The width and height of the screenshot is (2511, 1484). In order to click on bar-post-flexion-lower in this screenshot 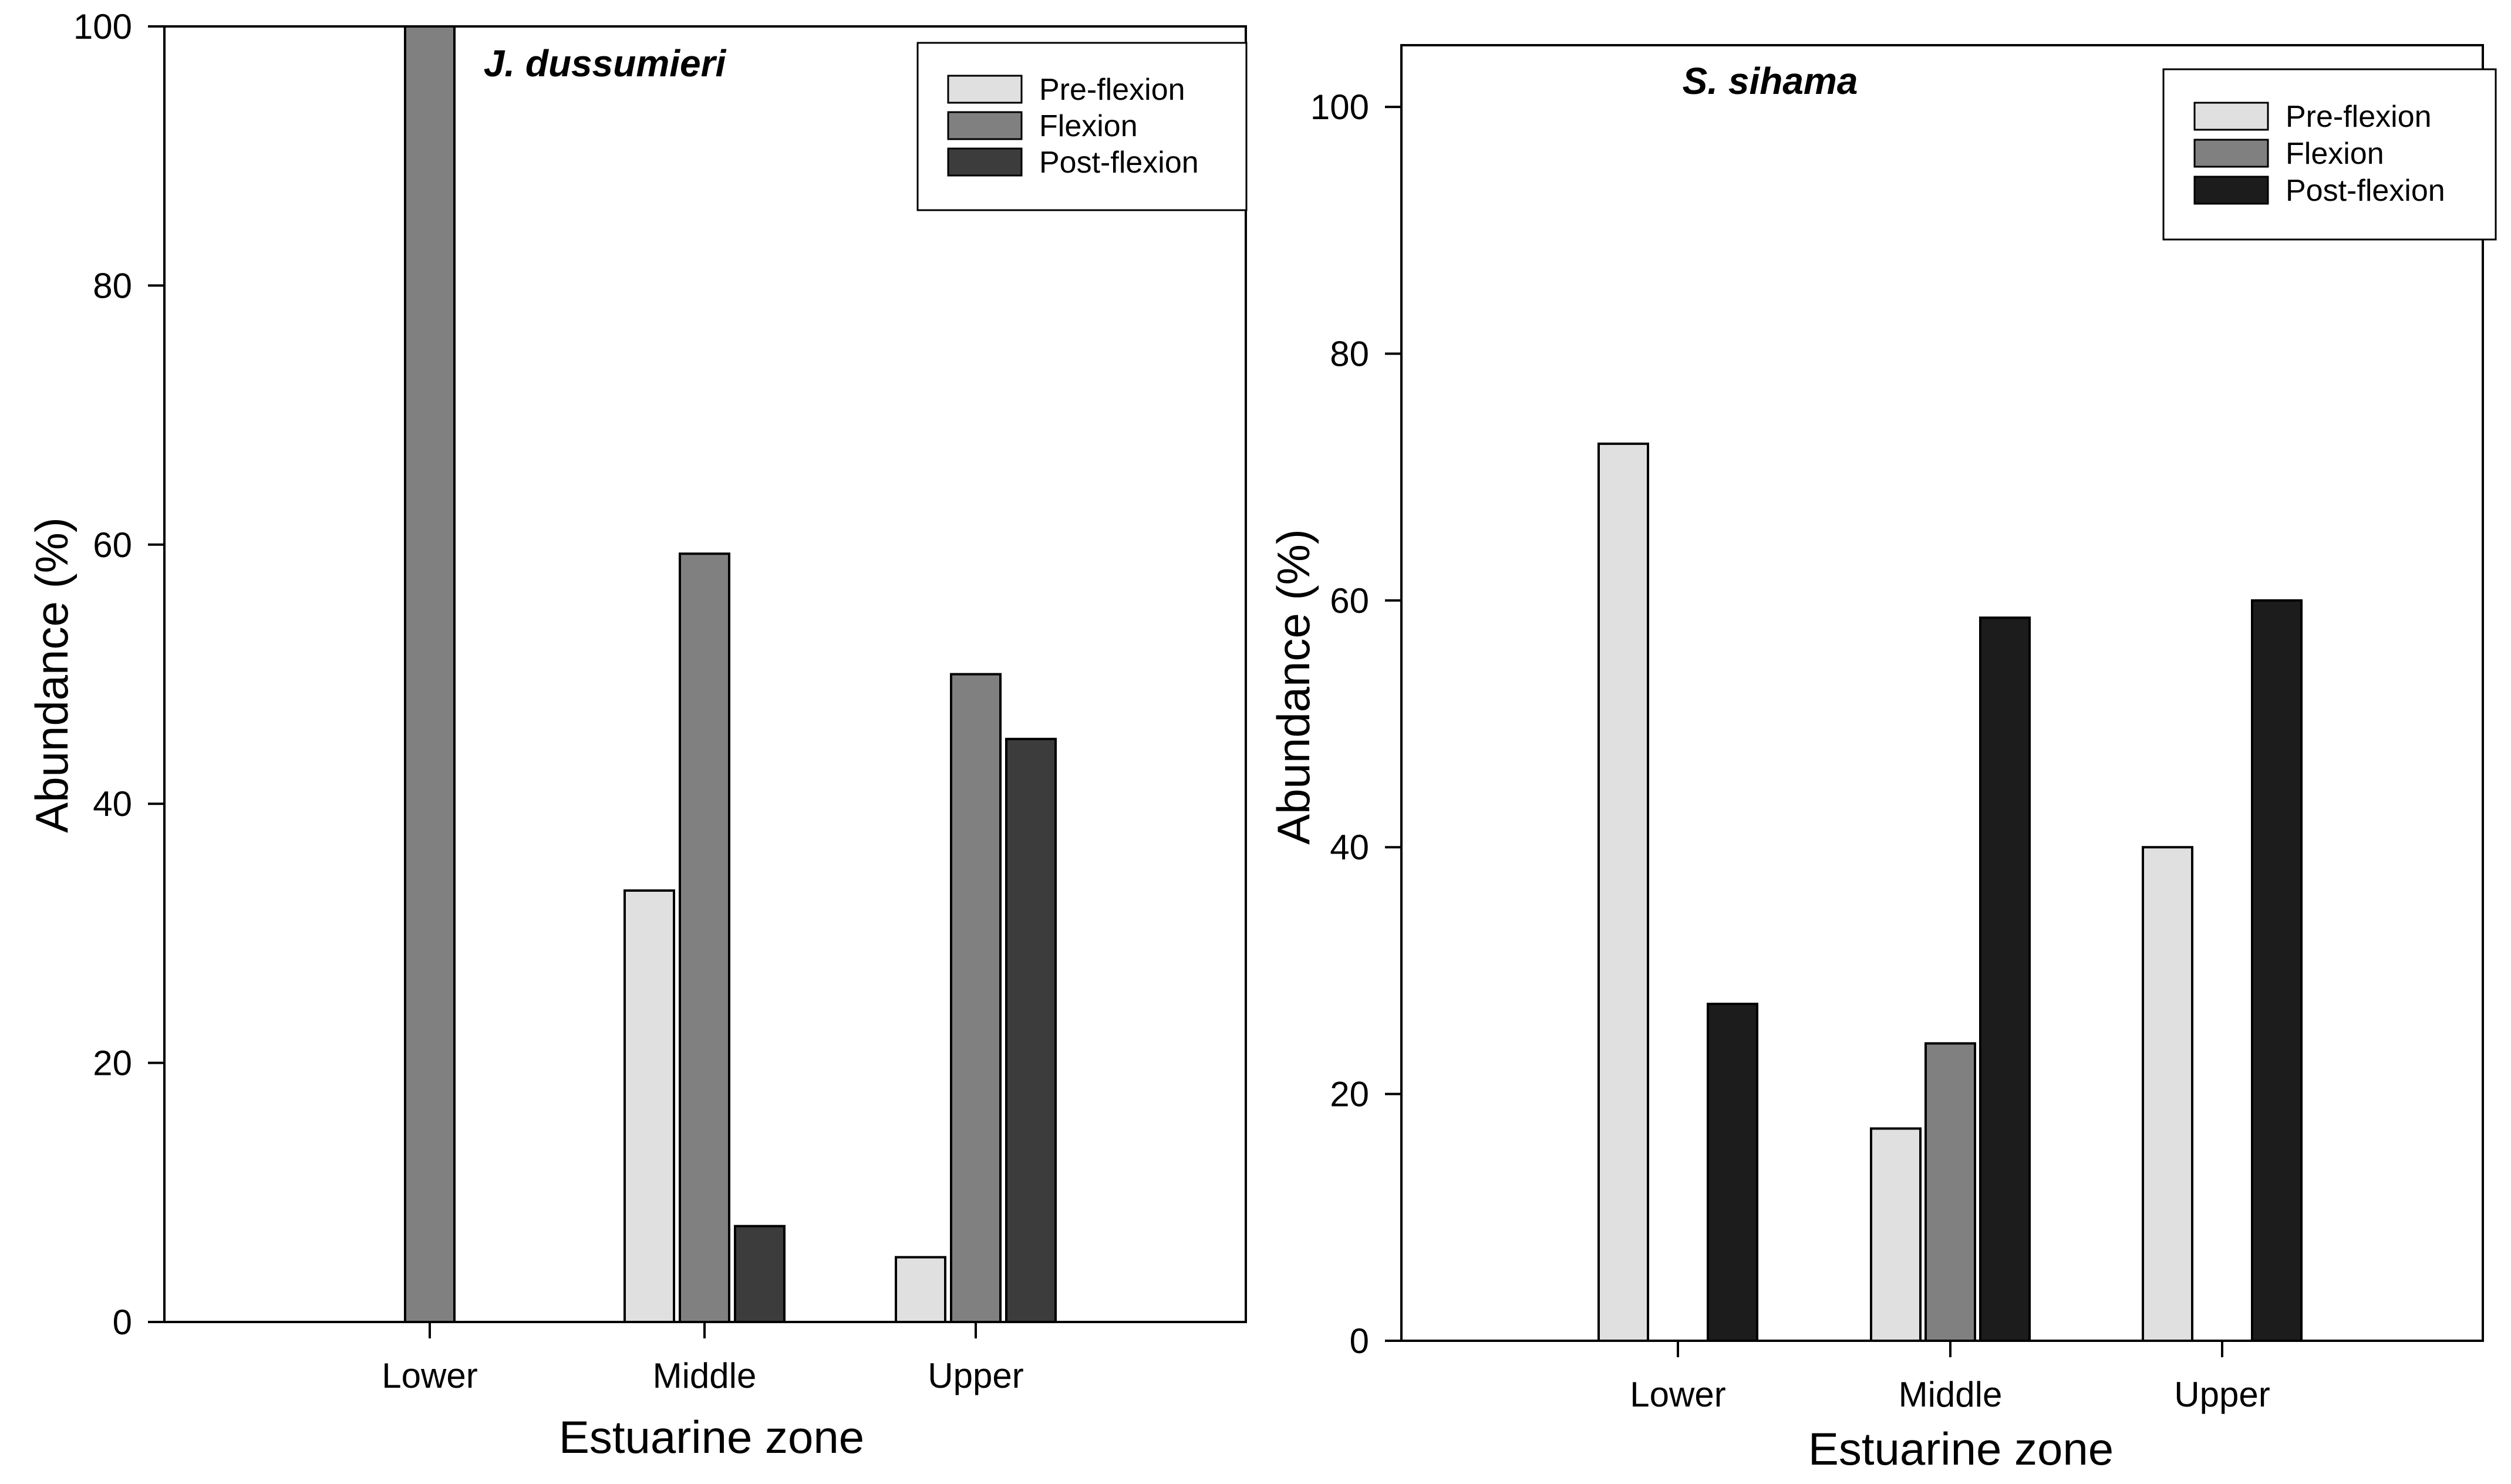, I will do `click(1732, 1173)`.